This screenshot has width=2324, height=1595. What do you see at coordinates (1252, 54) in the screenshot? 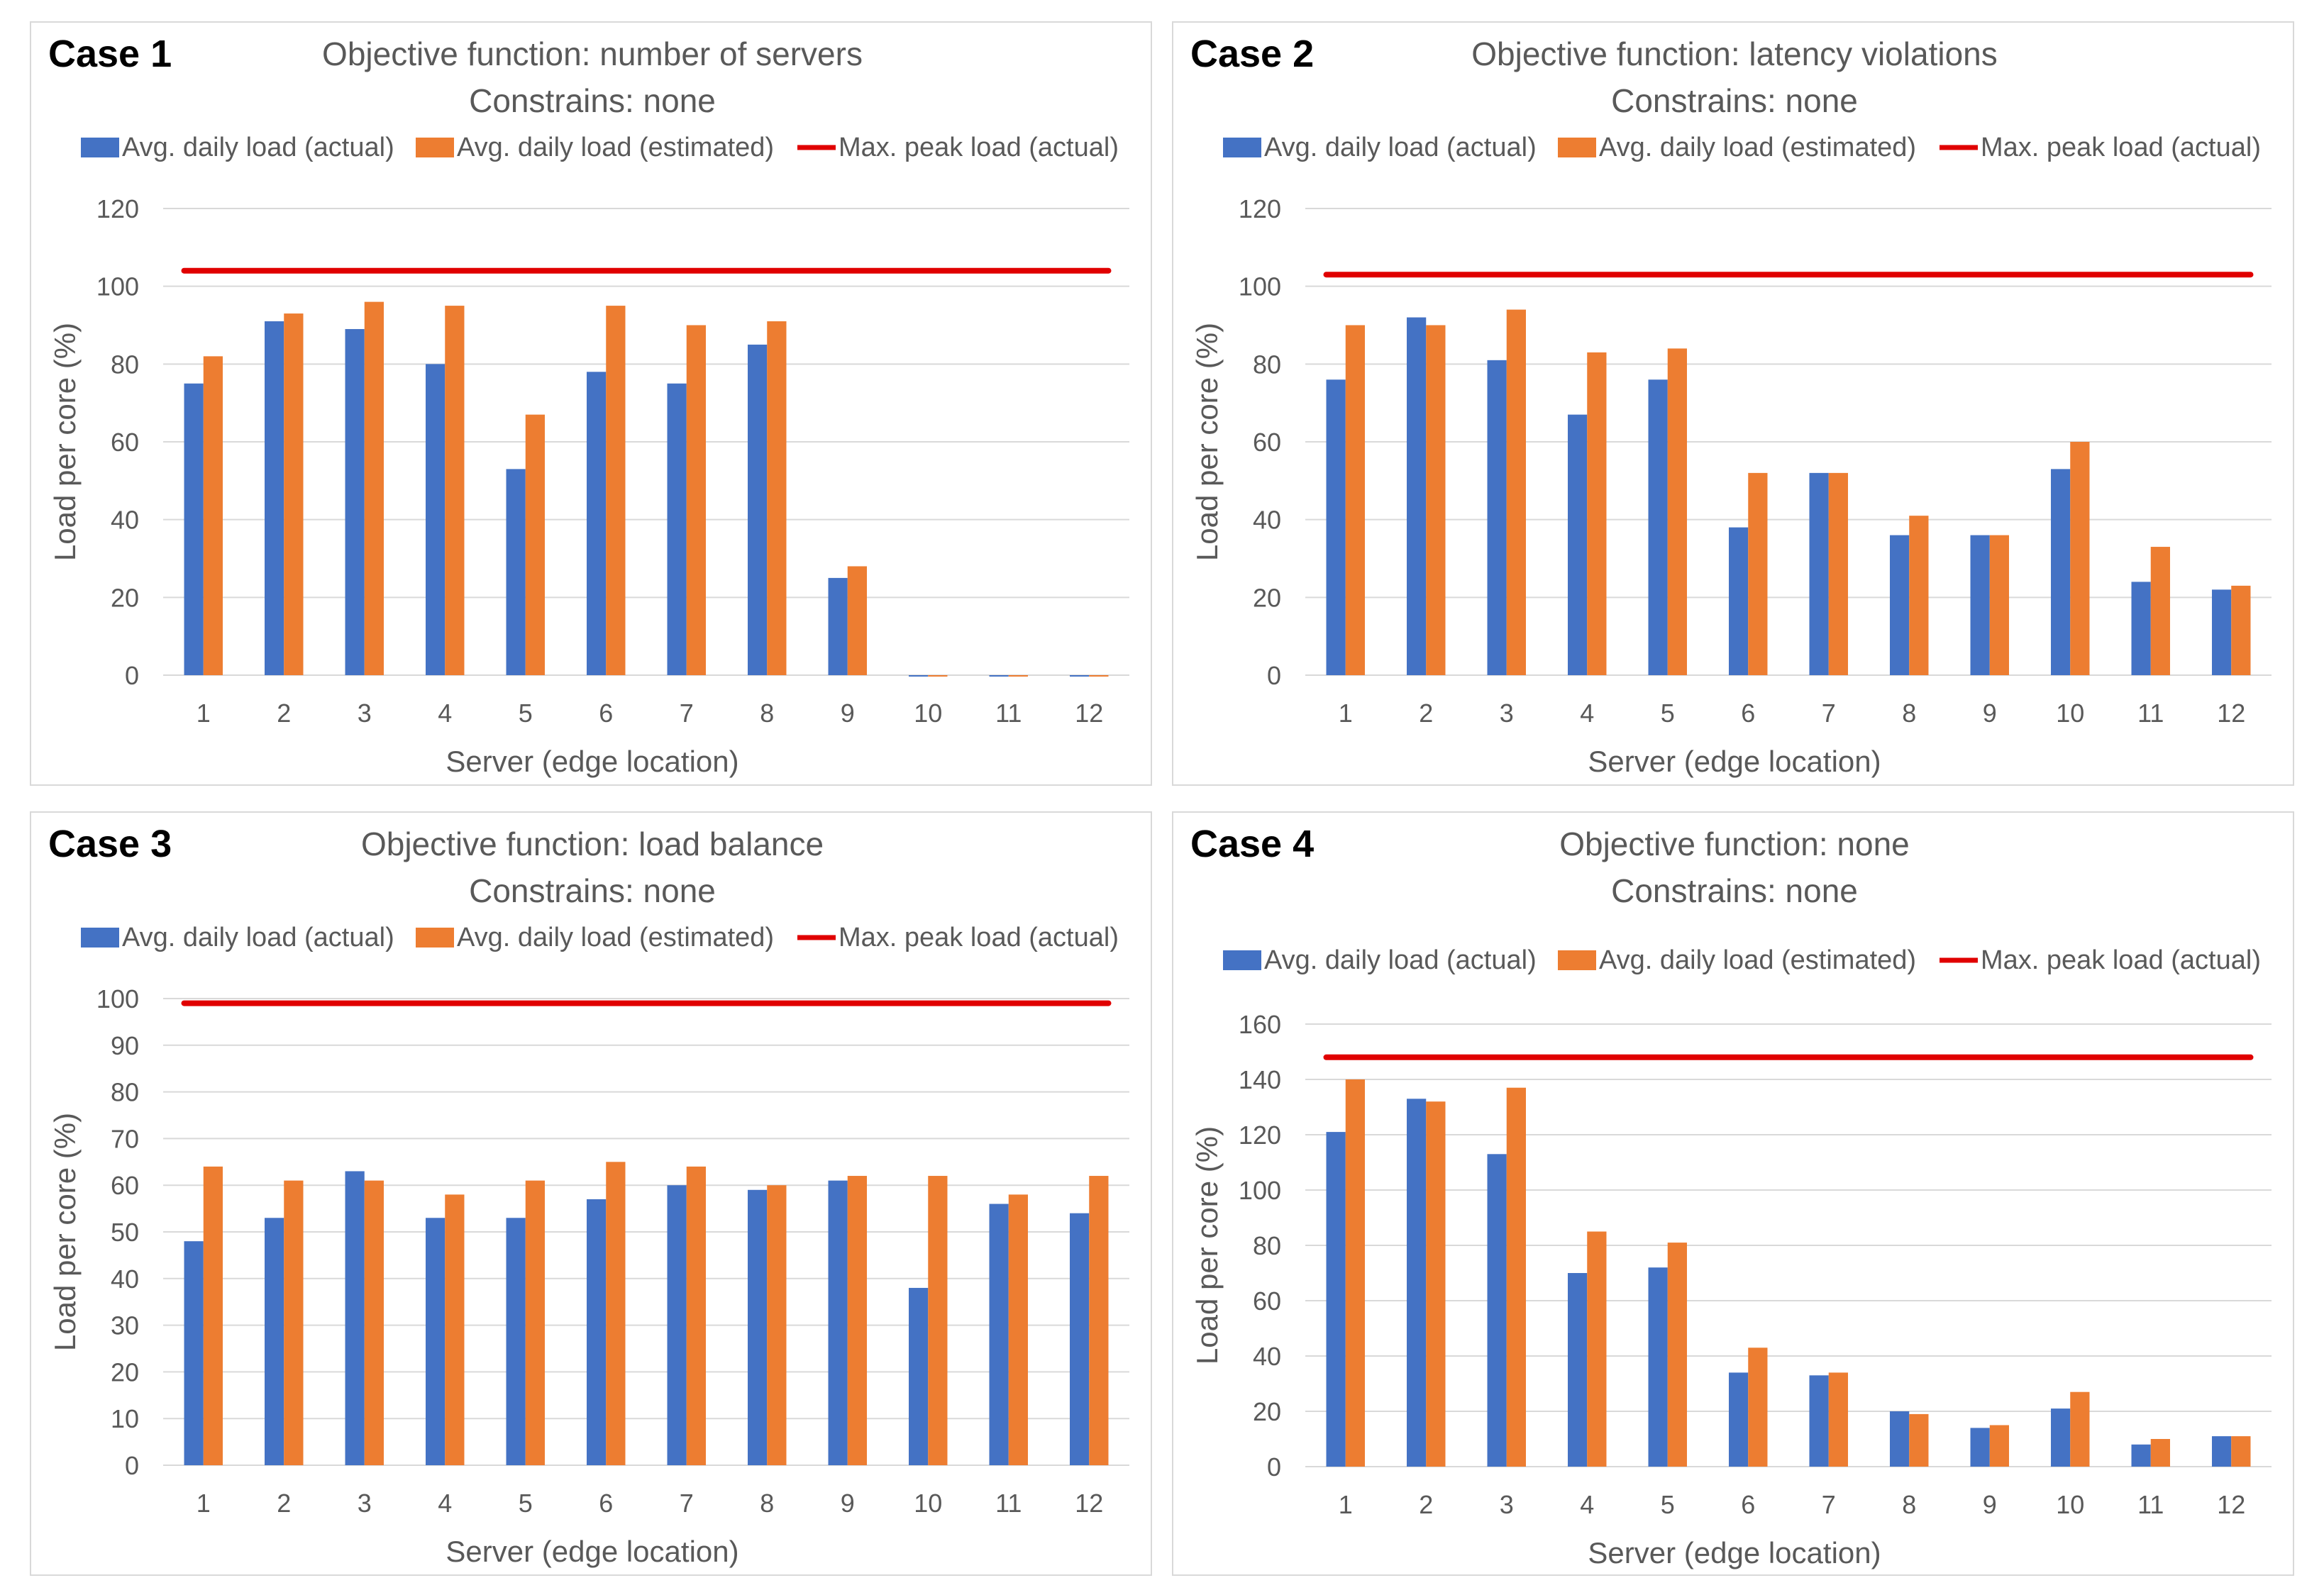
I see `case-label: Case 2` at bounding box center [1252, 54].